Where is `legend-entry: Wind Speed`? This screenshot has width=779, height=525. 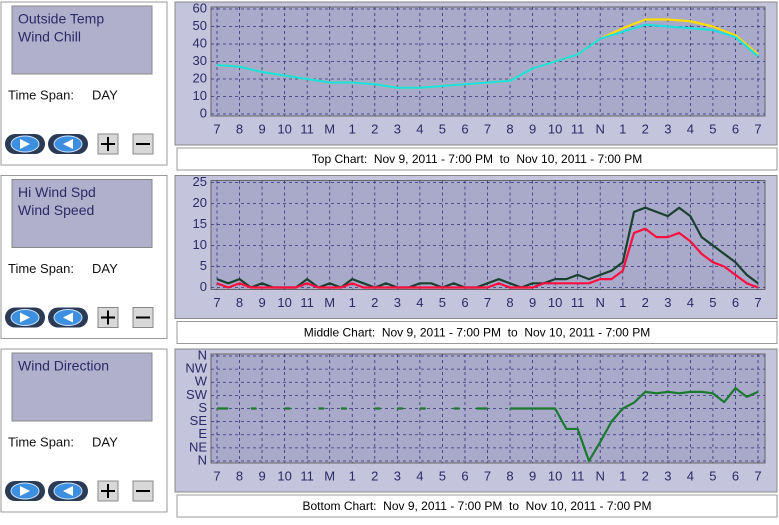
legend-entry: Wind Speed is located at coordinates (56, 210).